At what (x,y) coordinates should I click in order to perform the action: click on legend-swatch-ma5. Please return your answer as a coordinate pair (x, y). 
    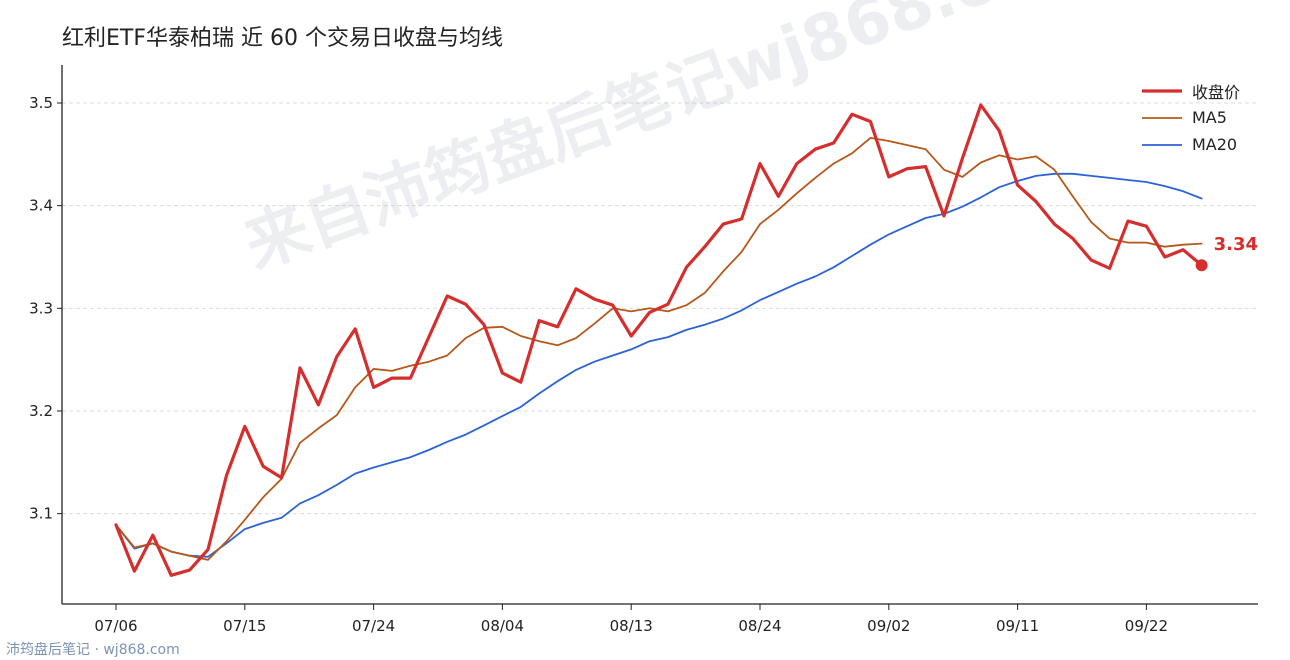
    Looking at the image, I should click on (1162, 117).